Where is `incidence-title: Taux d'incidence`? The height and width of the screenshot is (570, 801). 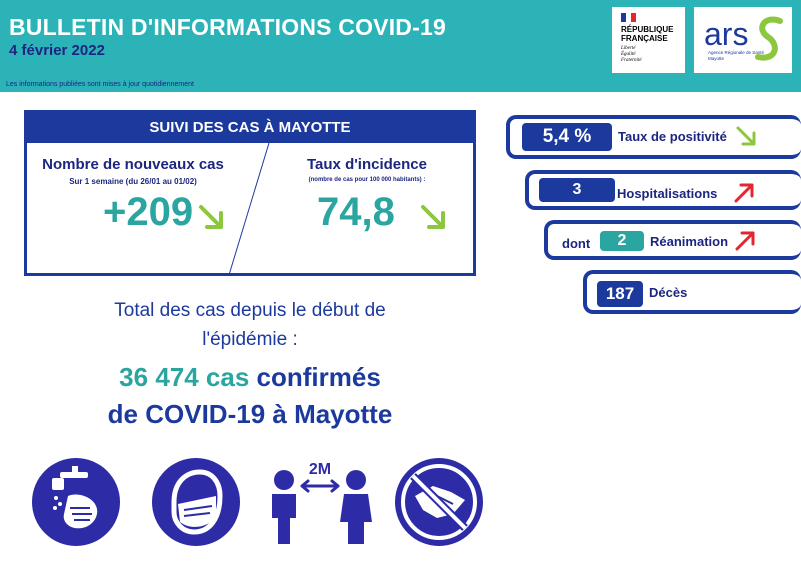
incidence-title: Taux d'incidence is located at coordinates (367, 164).